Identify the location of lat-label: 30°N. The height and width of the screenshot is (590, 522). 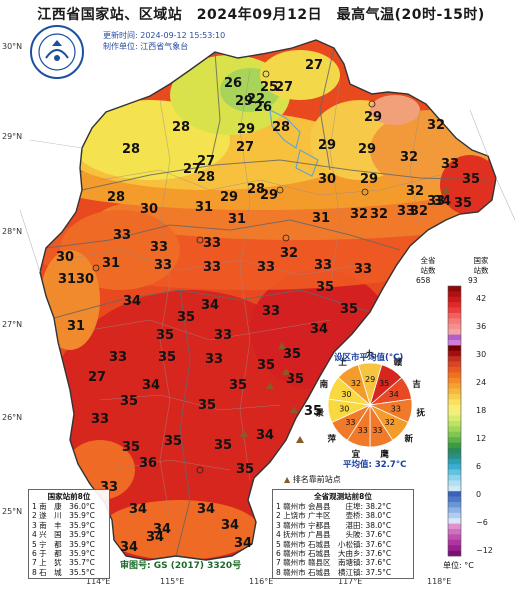
(12, 46).